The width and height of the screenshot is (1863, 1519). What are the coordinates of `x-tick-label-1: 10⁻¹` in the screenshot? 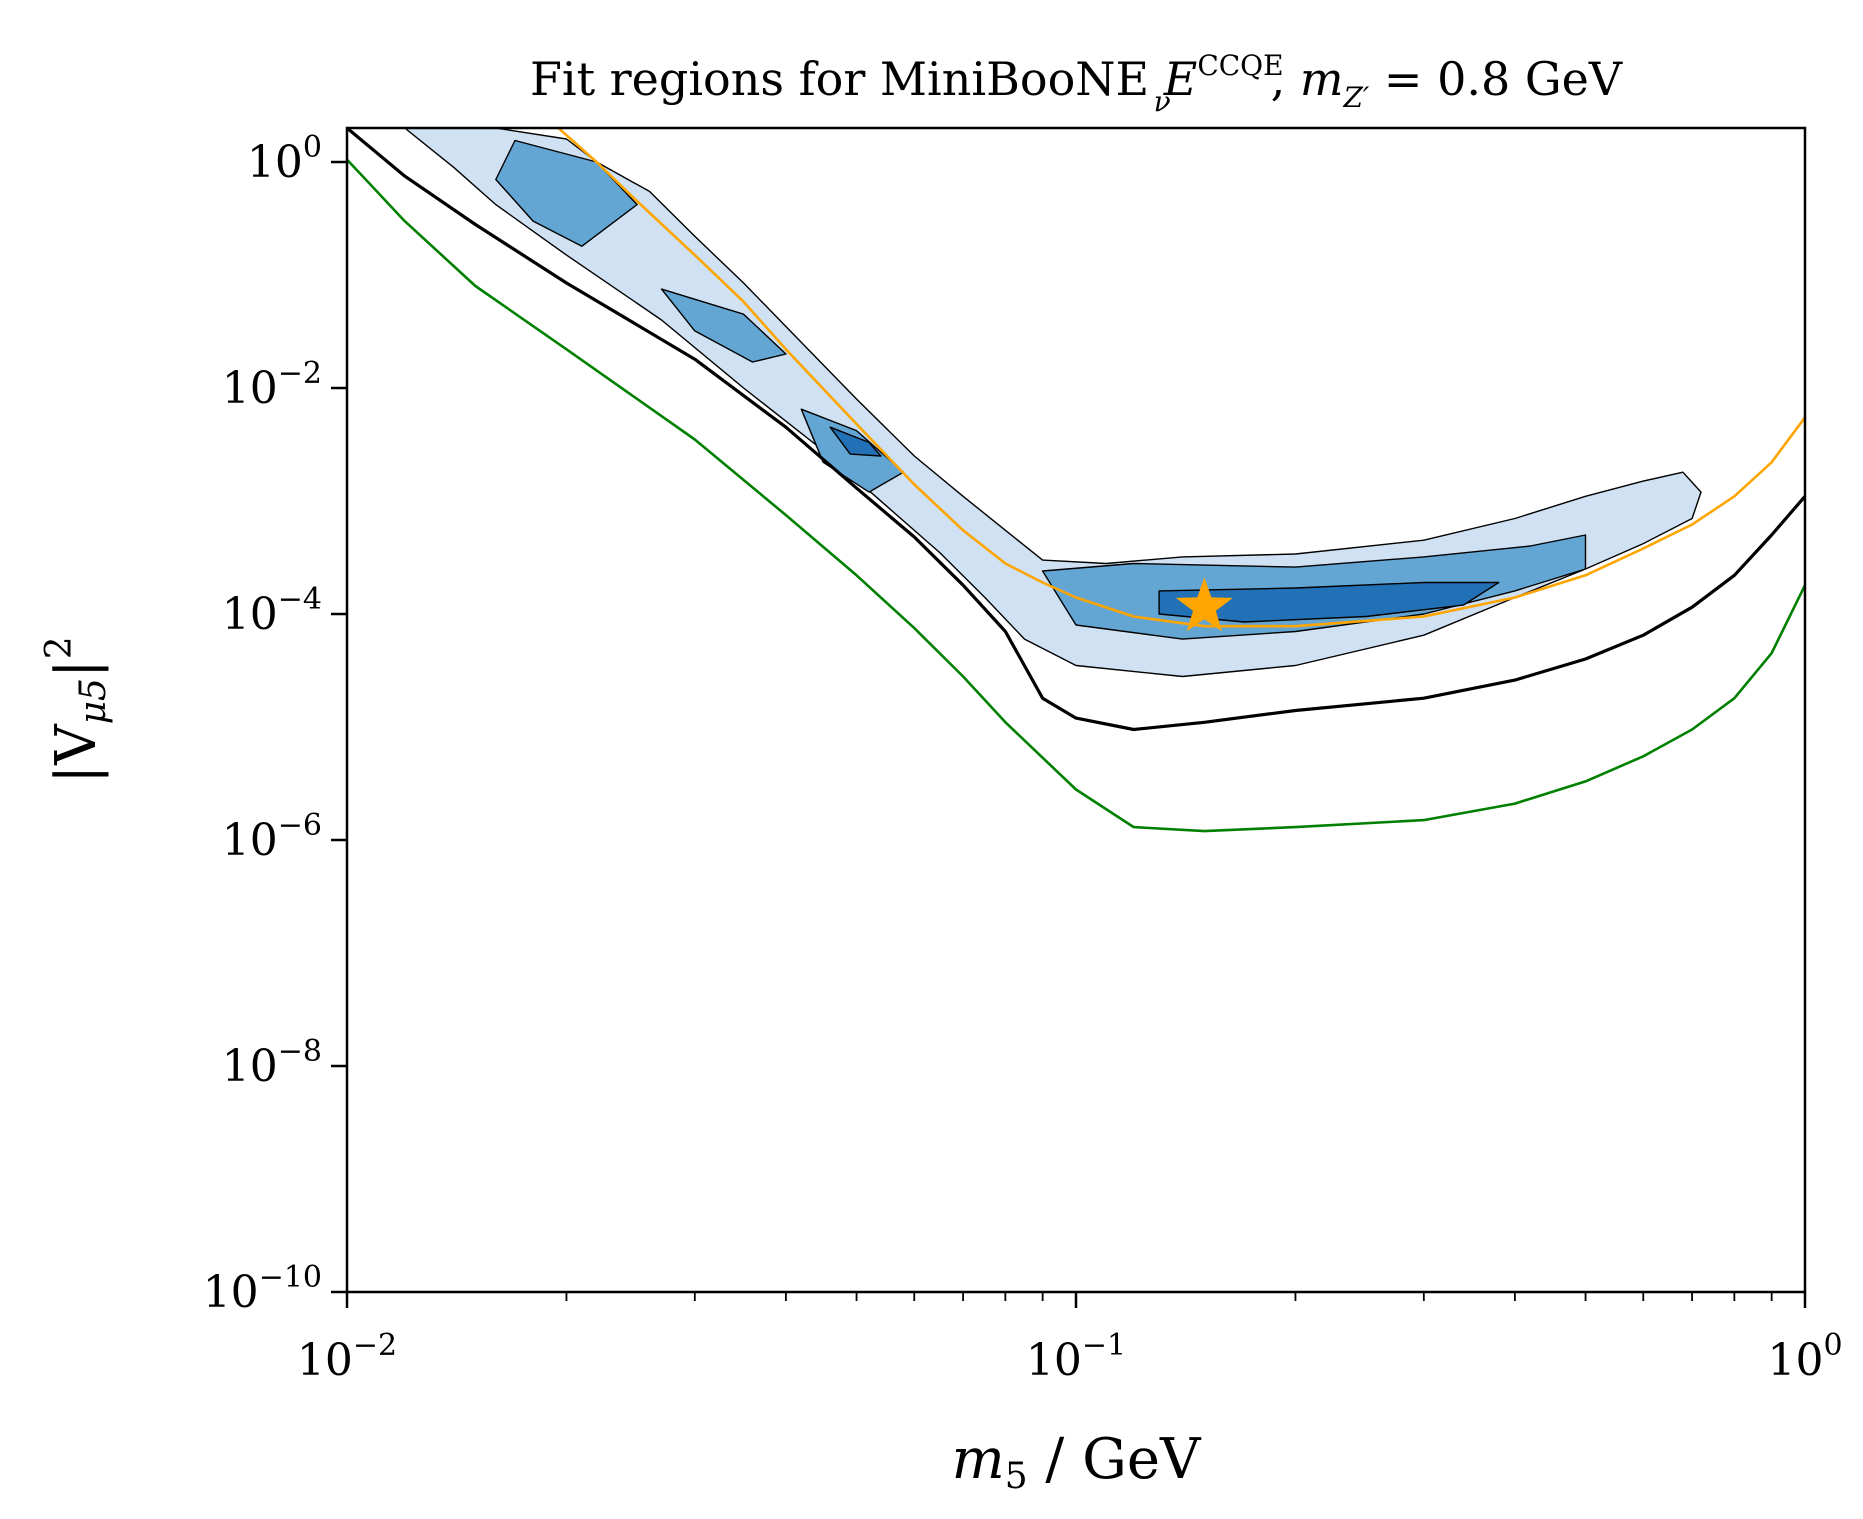 It's located at (1076, 1357).